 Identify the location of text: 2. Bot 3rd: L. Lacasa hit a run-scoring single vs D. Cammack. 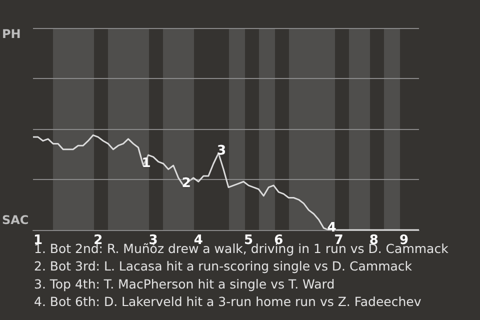
(223, 266).